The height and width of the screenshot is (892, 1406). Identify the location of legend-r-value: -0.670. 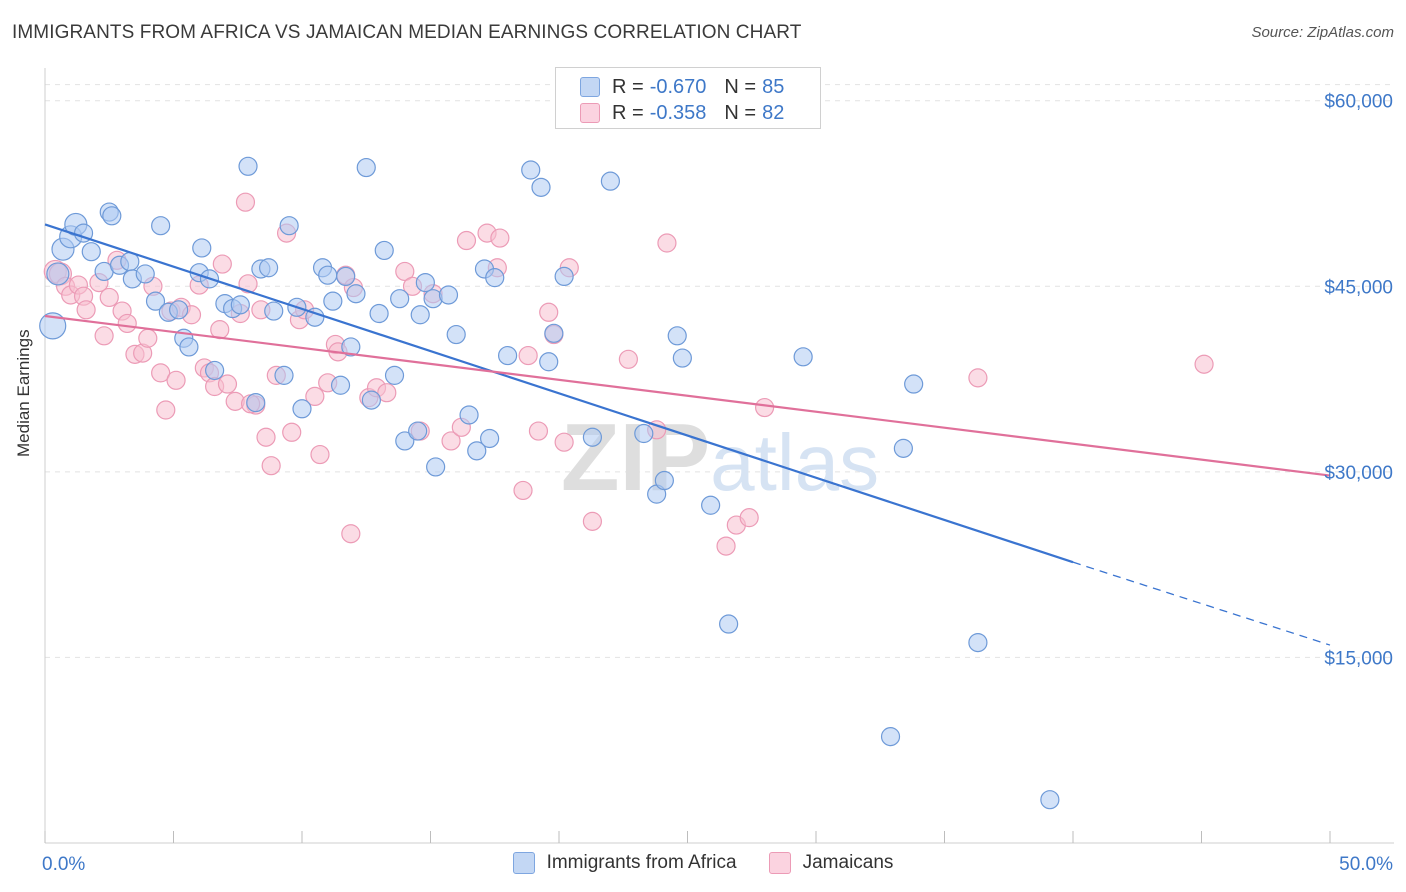
(678, 86).